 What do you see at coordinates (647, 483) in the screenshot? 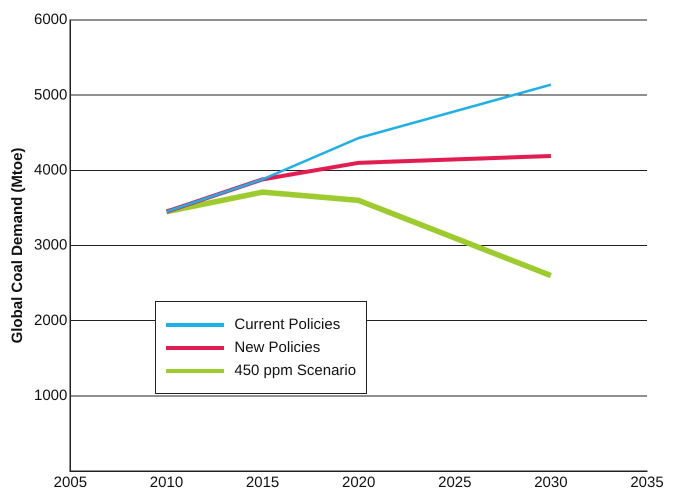
I see `x-tick-label: 2035` at bounding box center [647, 483].